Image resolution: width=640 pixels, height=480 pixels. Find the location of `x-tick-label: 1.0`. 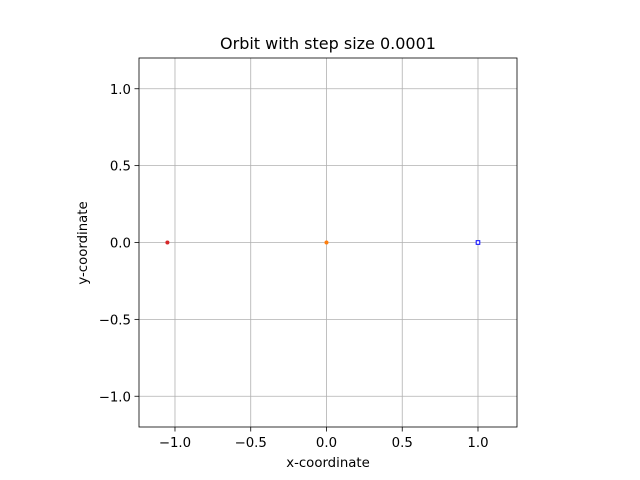

x-tick-label: 1.0 is located at coordinates (477, 443).